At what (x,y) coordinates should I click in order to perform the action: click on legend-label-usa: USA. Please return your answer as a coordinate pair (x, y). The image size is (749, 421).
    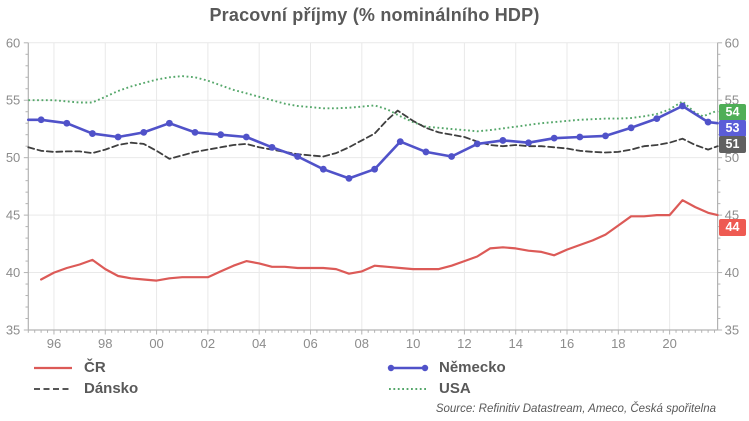
    Looking at the image, I should click on (455, 388).